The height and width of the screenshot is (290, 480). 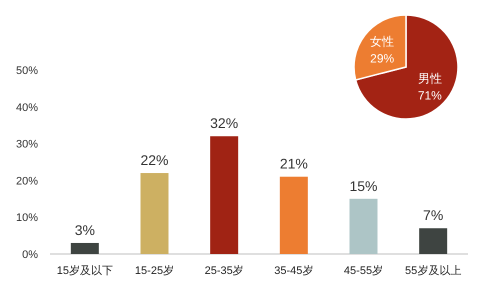 I want to click on x-tick-label: 55岁及以上, so click(x=433, y=270).